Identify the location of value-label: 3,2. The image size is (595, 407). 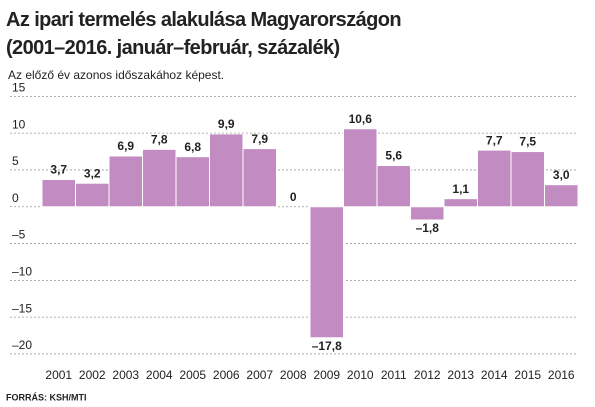
(92, 173).